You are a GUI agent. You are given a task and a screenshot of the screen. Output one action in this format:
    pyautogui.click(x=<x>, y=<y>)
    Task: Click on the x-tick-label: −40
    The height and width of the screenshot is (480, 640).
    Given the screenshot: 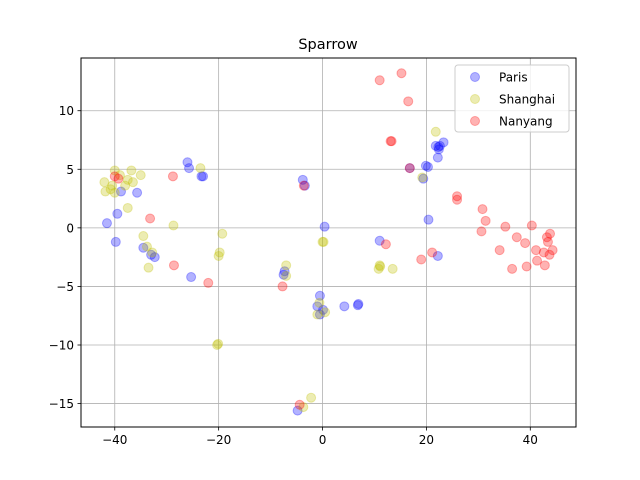 What is the action you would take?
    pyautogui.click(x=114, y=440)
    